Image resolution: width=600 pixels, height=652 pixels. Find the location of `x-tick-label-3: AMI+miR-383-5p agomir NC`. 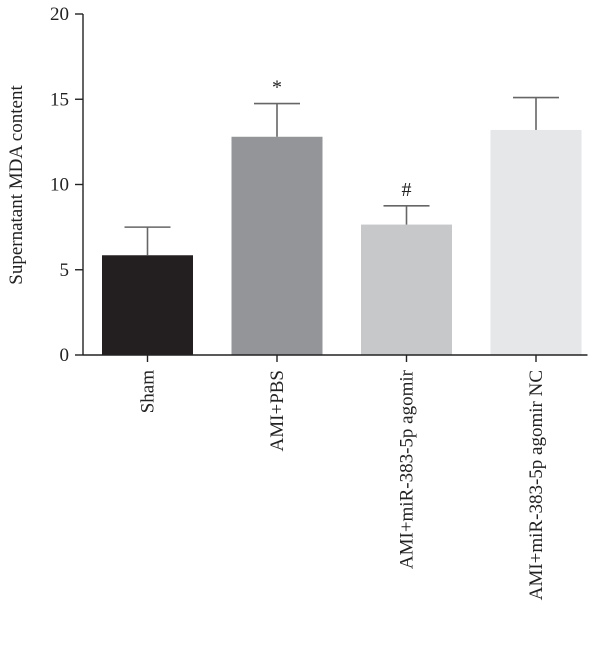

x-tick-label-3: AMI+miR-383-5p agomir NC is located at coordinates (536, 485).